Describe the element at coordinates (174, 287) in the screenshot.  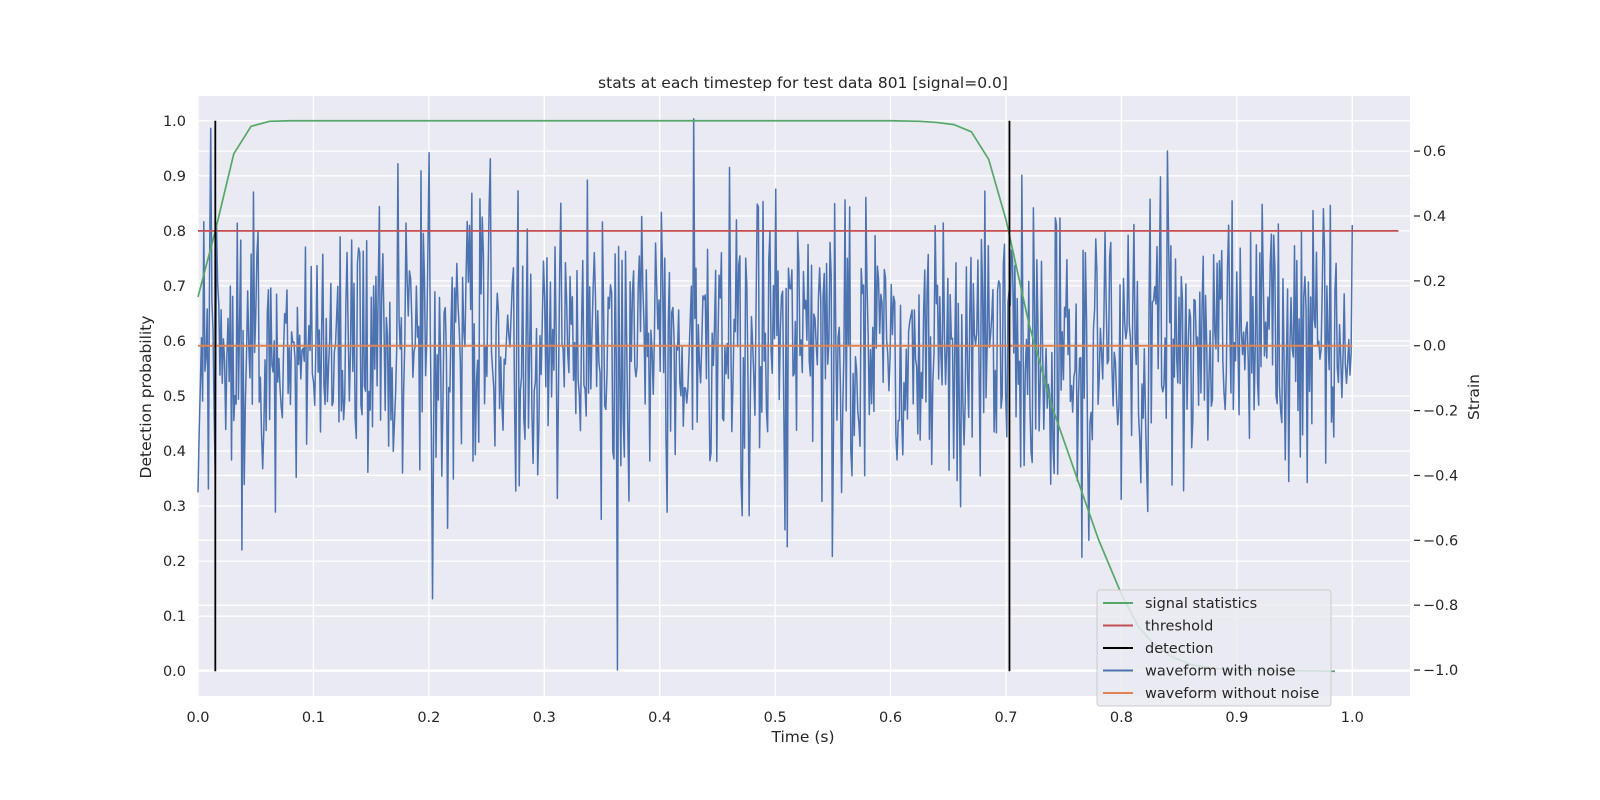
I see `left-y-tick-label: 0.7` at that location.